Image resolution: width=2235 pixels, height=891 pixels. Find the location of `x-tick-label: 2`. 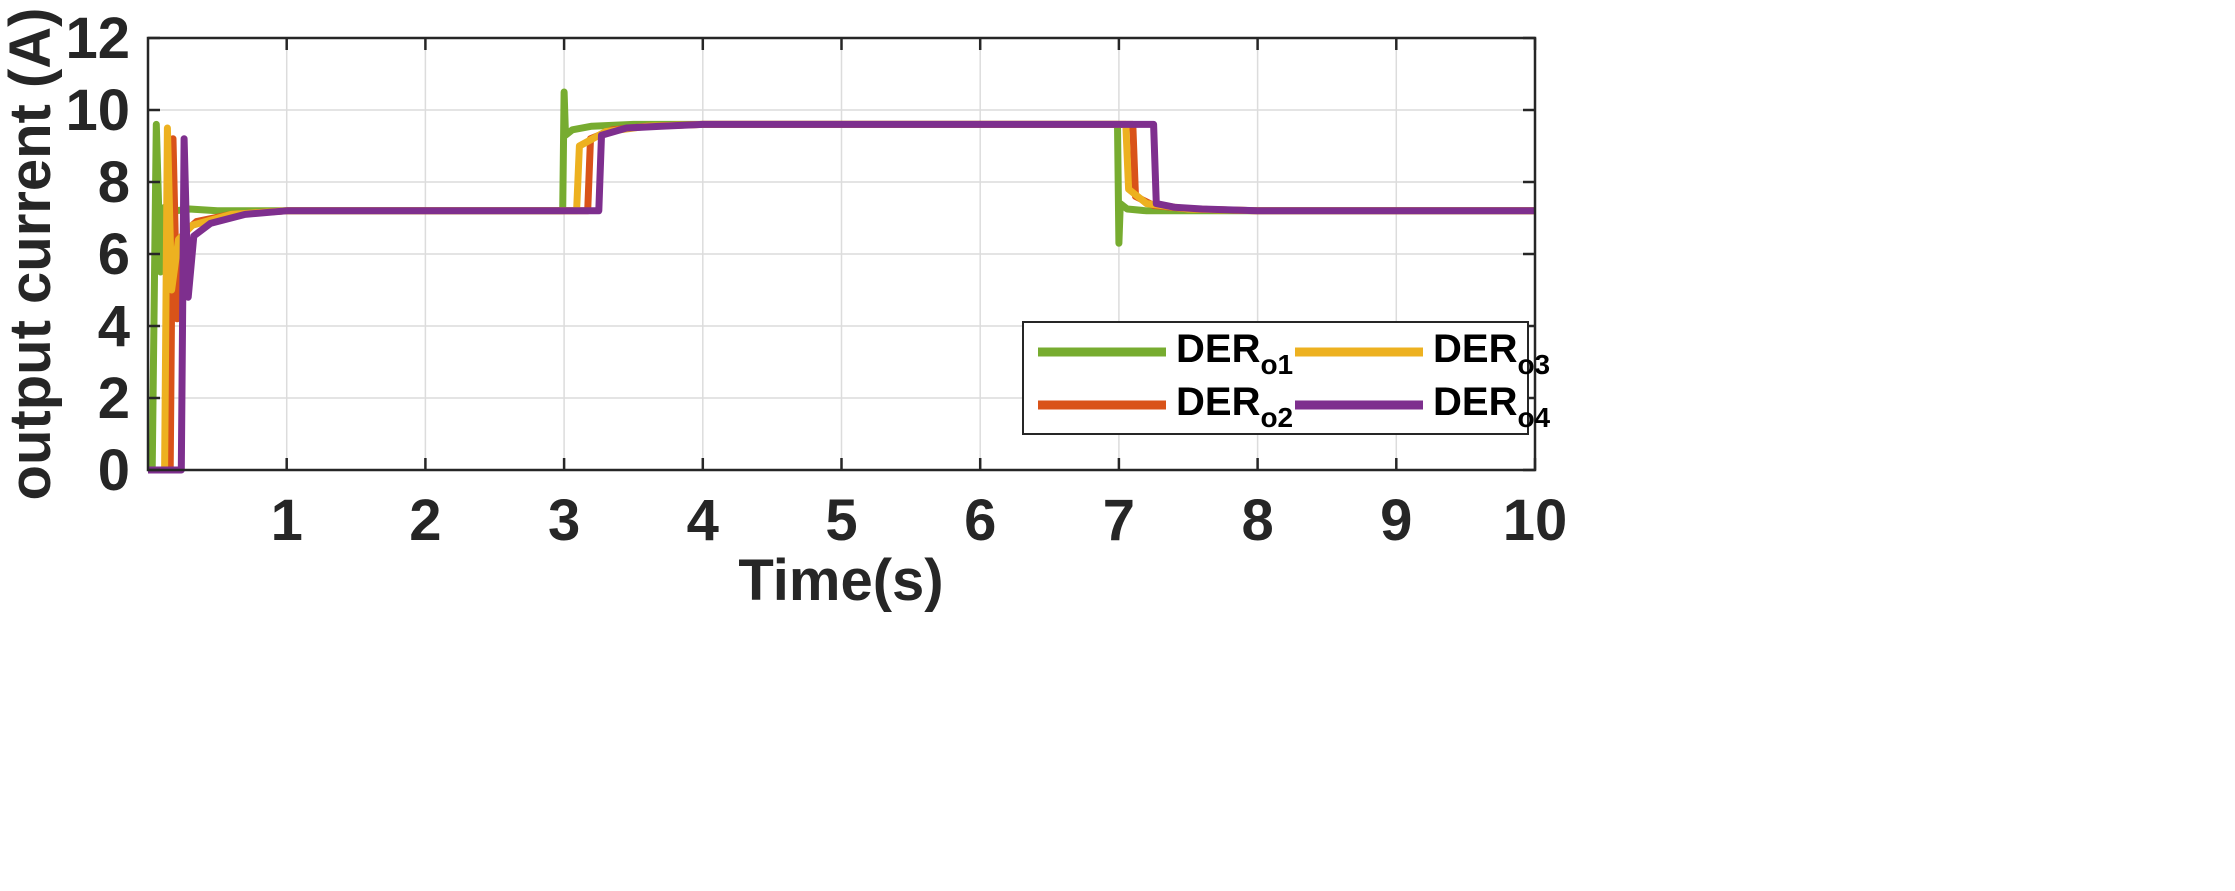

x-tick-label: 2 is located at coordinates (425, 520).